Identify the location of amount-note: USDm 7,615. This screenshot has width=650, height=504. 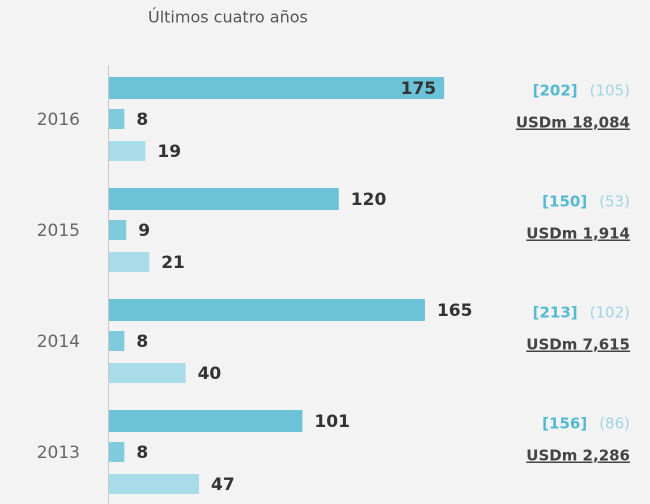
(578, 345).